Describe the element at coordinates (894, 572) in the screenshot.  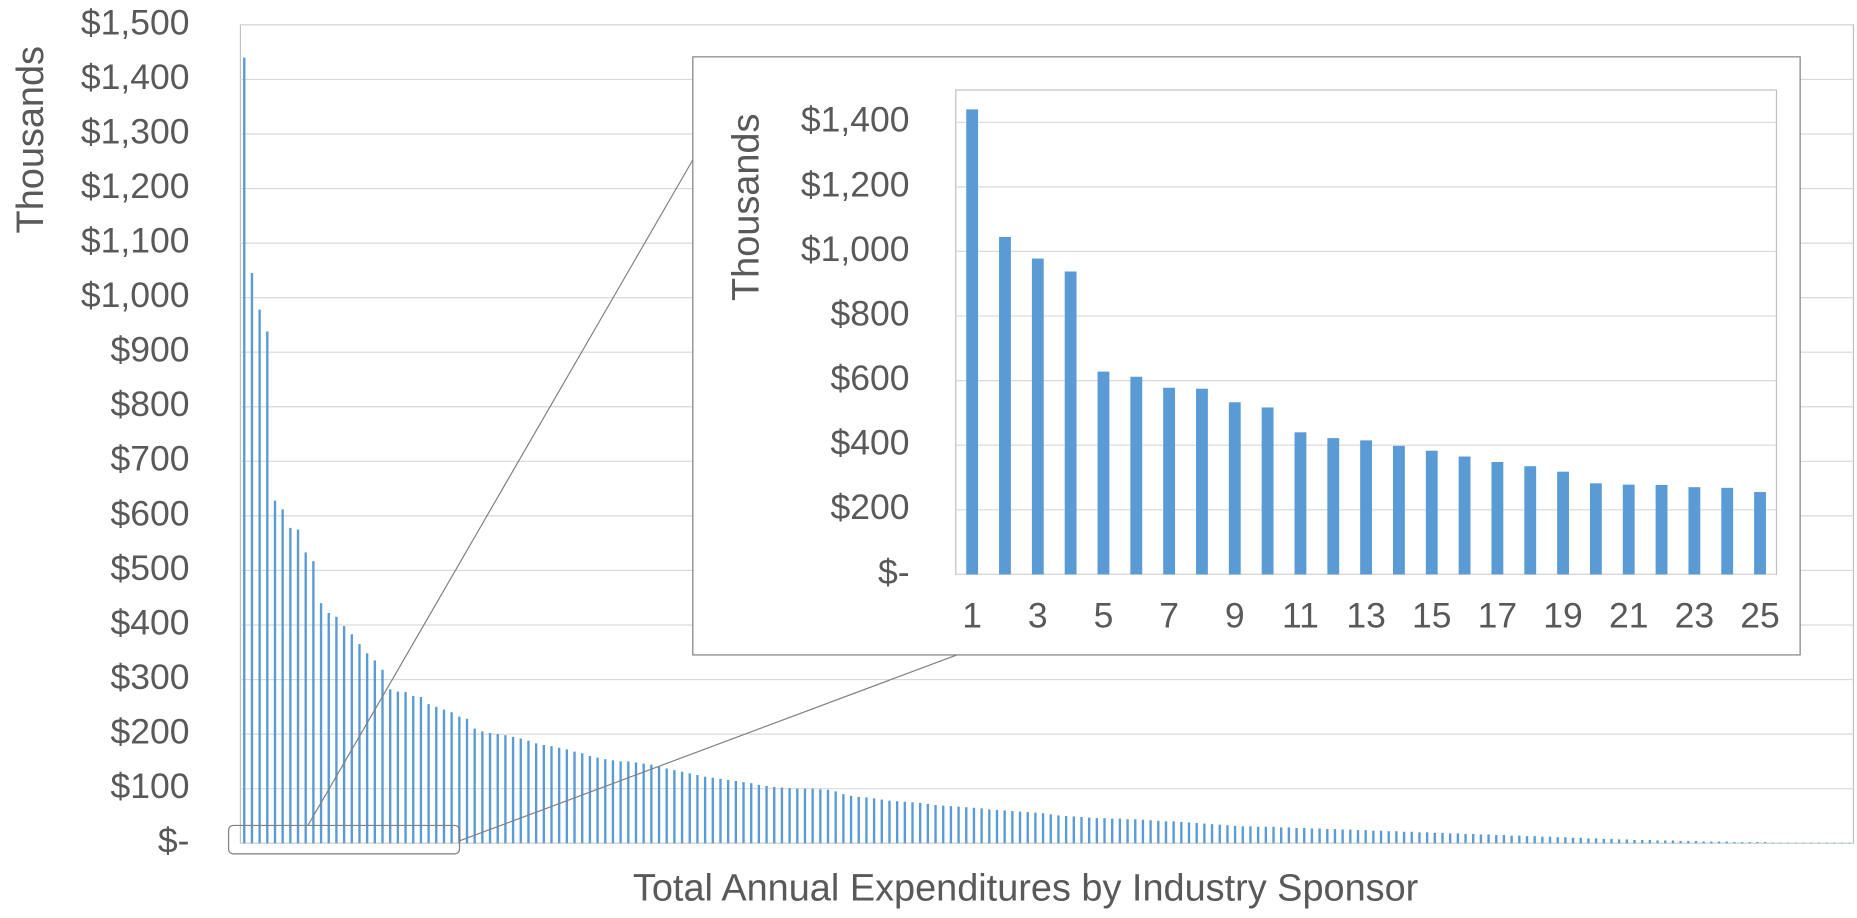
I see `y-tick-label: $-` at that location.